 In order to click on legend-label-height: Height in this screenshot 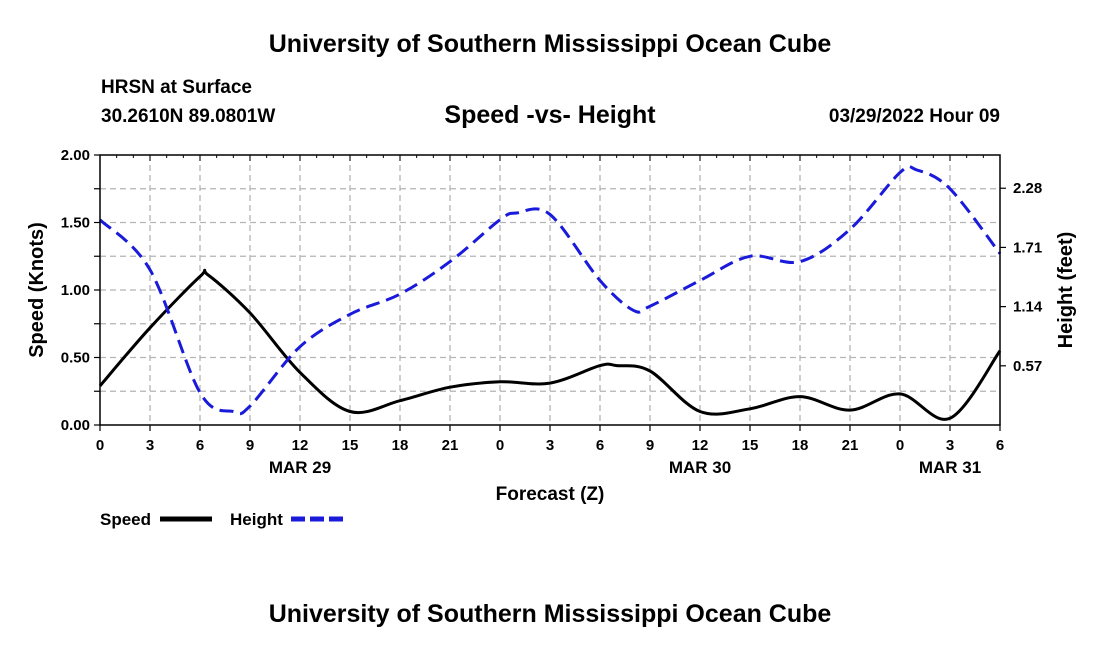, I will do `click(256, 519)`.